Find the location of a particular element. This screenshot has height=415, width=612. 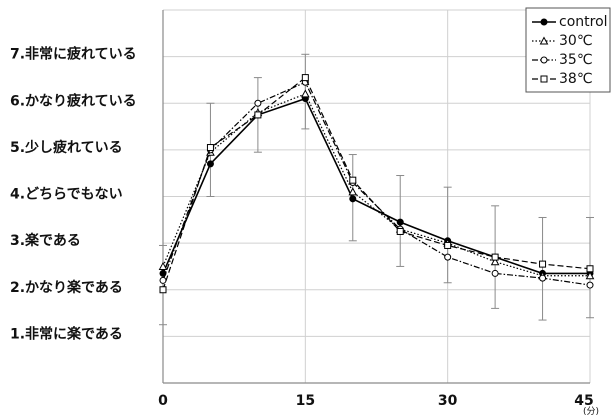

y-tick-label: 5.少し疲れている is located at coordinates (66, 147).